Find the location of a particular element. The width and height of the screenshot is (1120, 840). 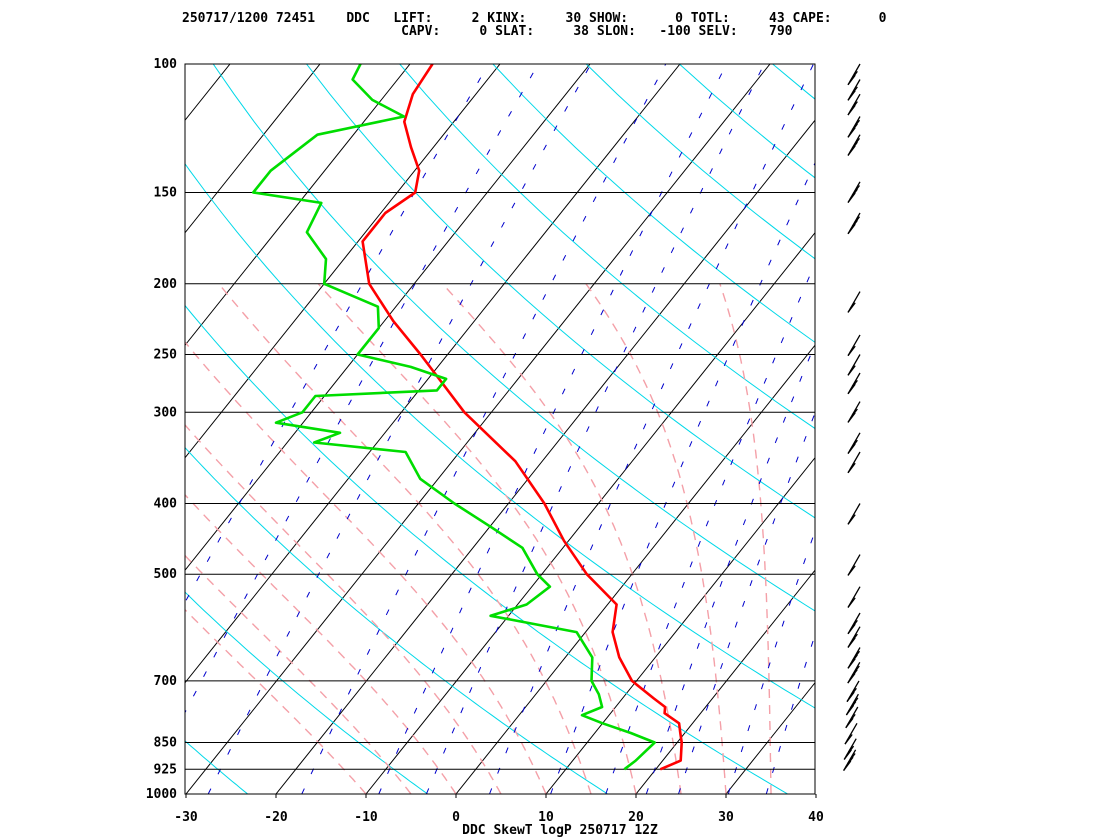

pressure-tick-labels: 100 150 200 250 300 400 500 700 850 925 1000 is located at coordinates (161, 429).